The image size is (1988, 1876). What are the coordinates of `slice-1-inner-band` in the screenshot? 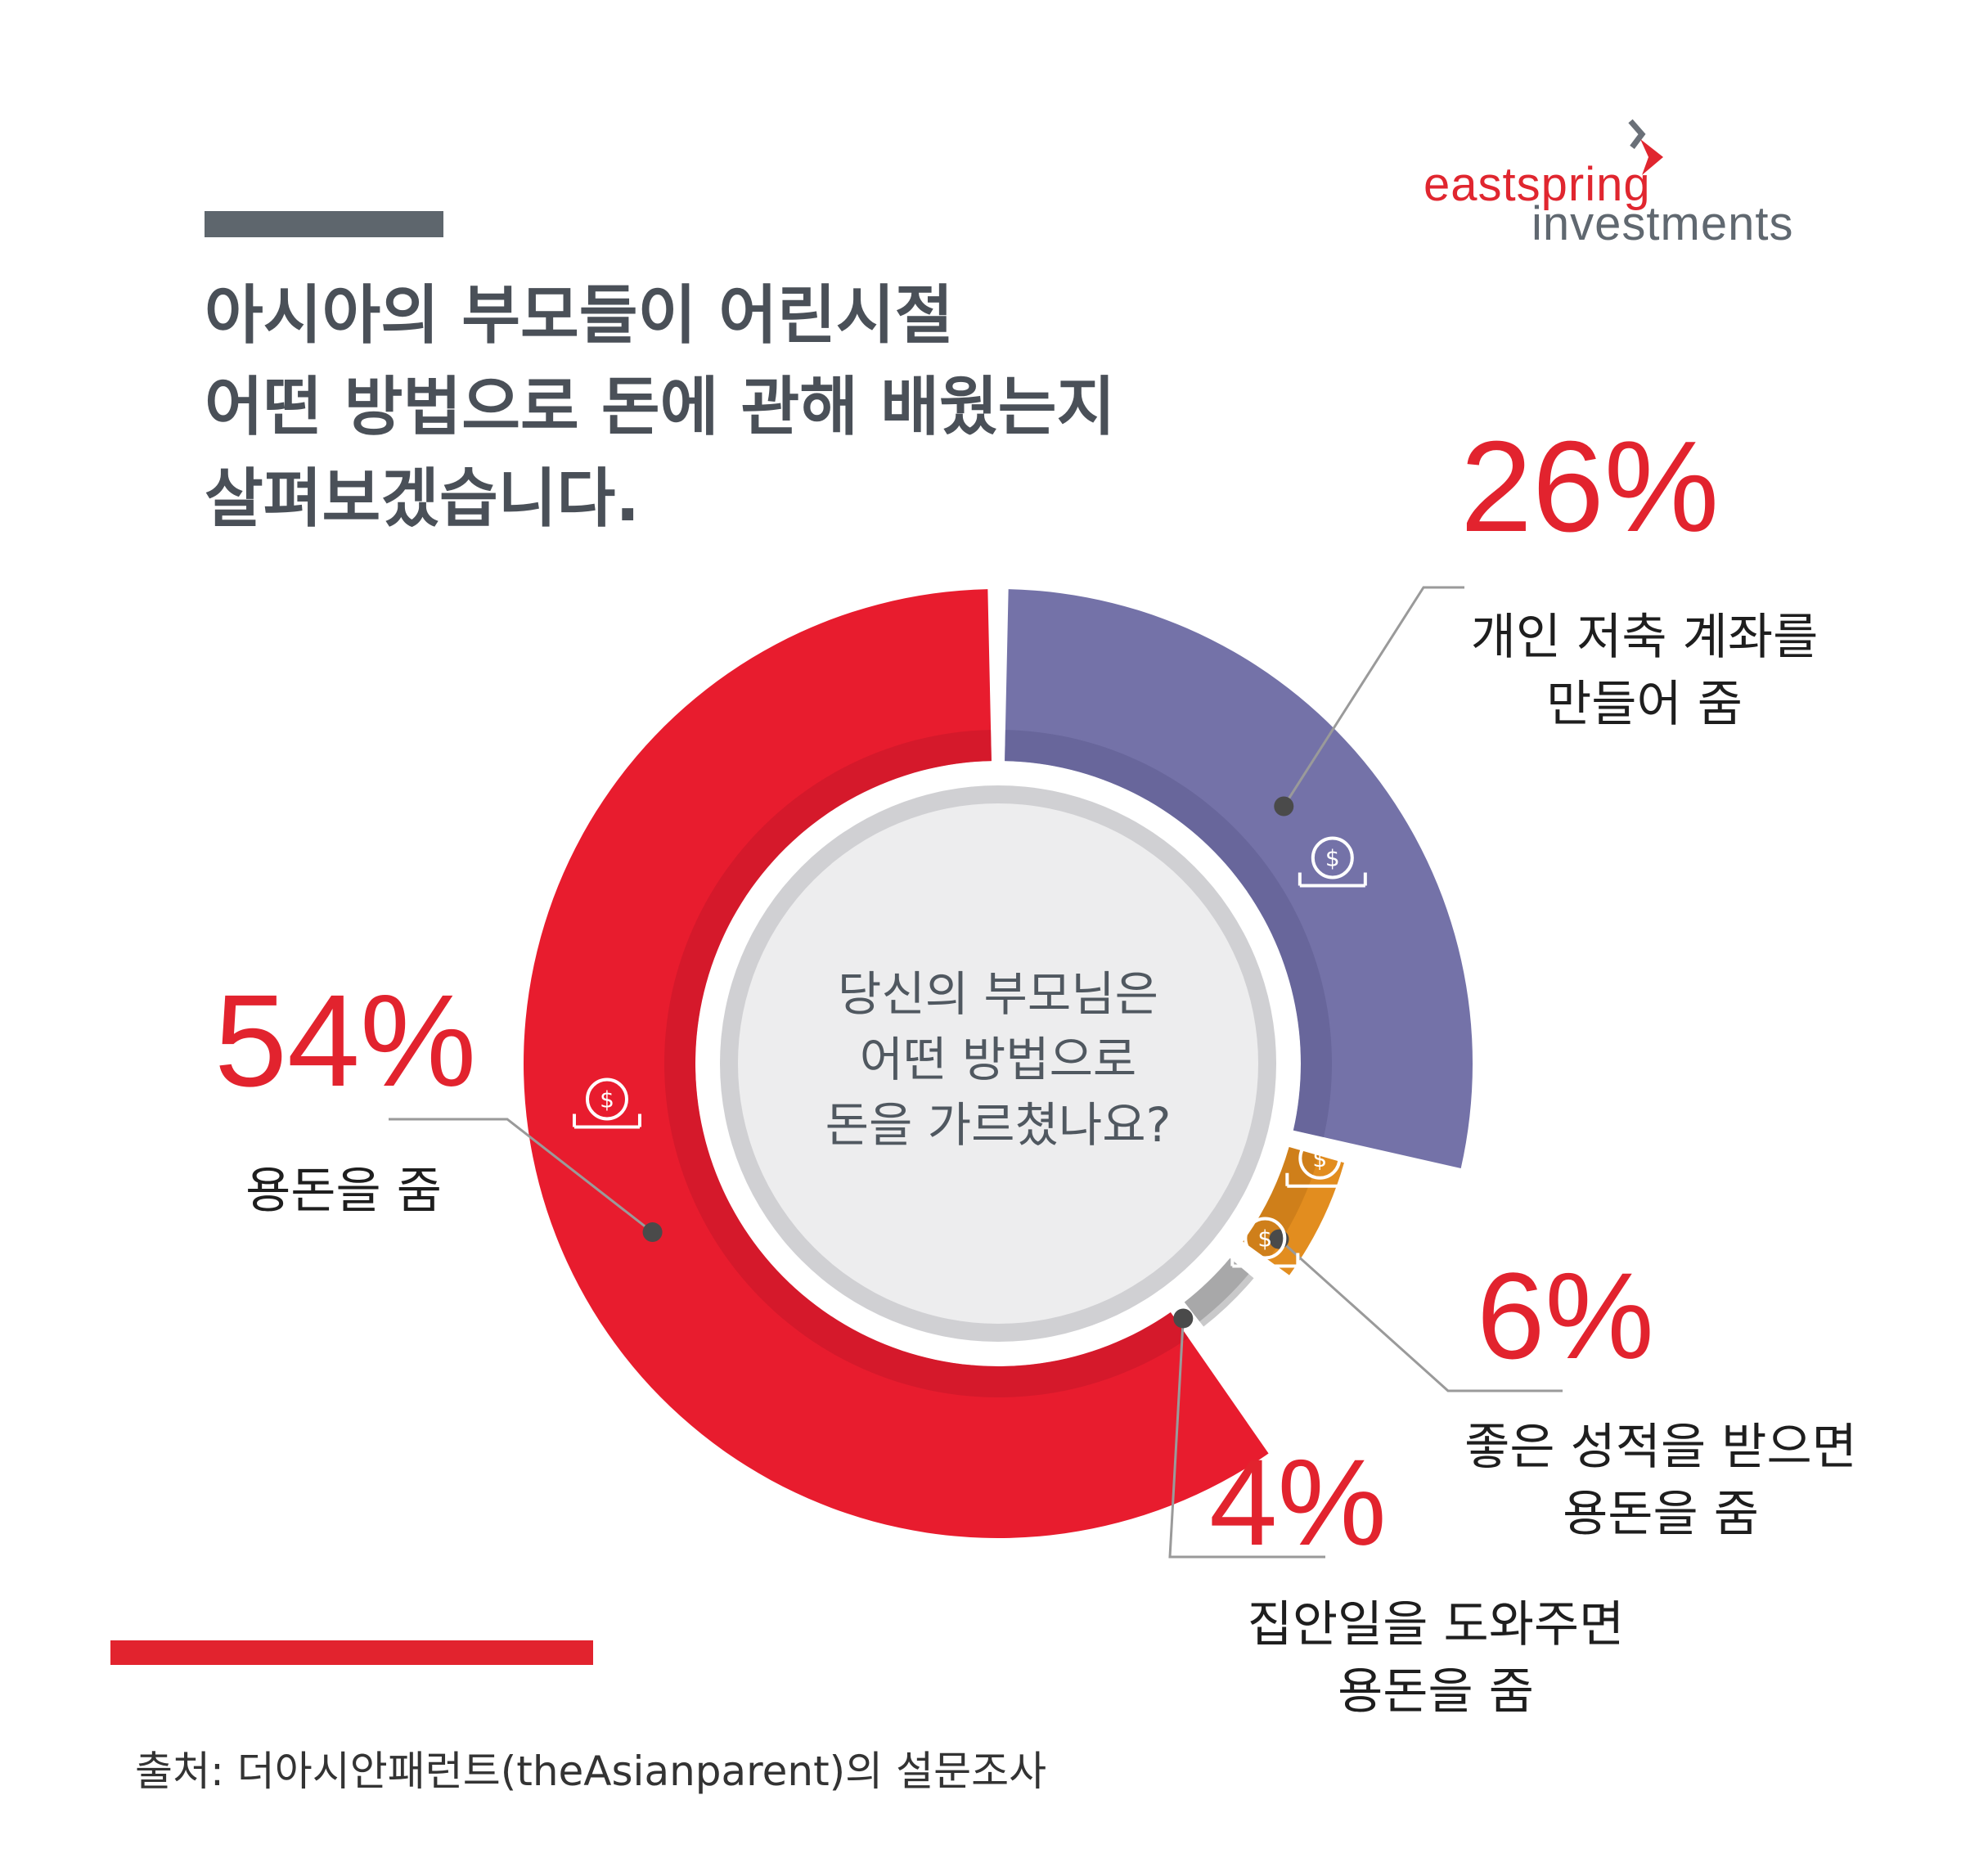 It's located at (1168, 934).